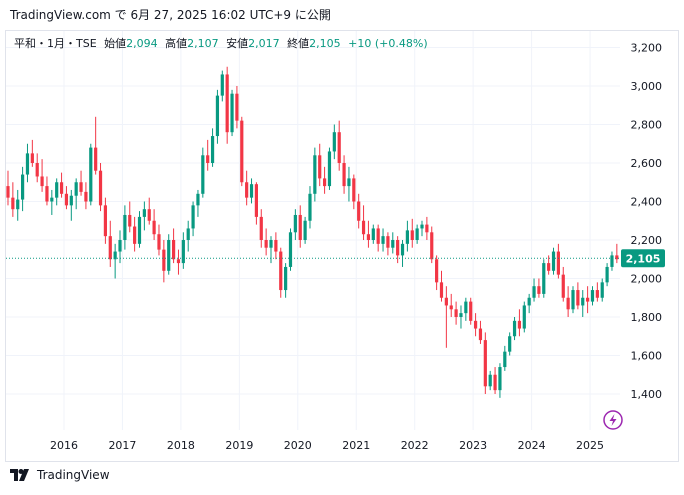  What do you see at coordinates (176, 43) in the screenshot?
I see `high-label: 高値` at bounding box center [176, 43].